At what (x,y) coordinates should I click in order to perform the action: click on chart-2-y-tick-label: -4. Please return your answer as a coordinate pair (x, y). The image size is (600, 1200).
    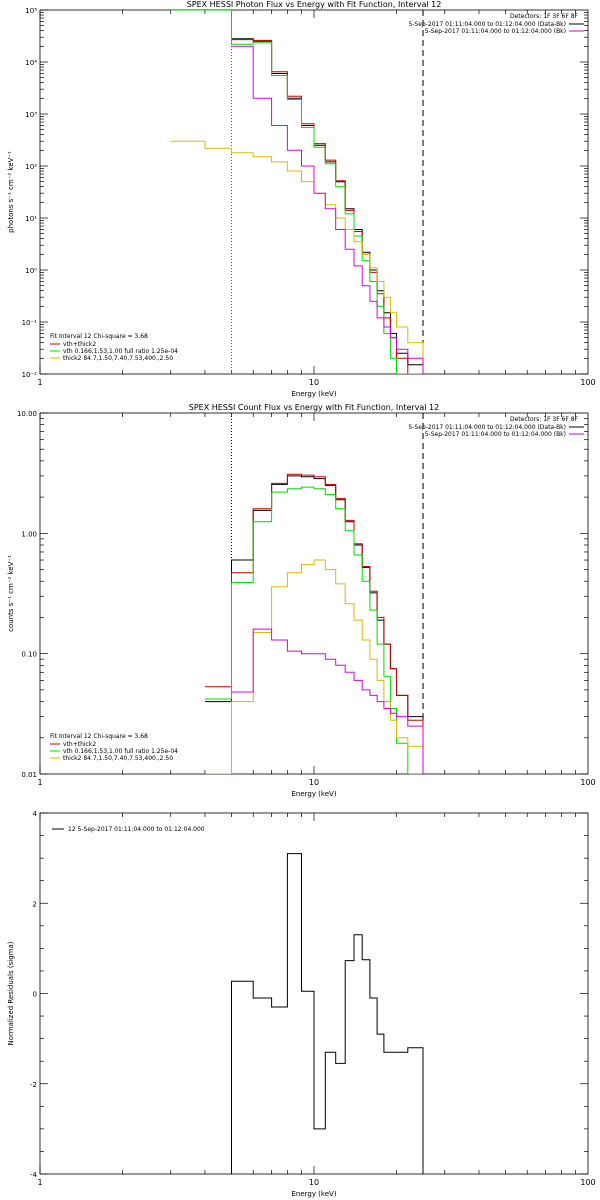
    Looking at the image, I should click on (34, 1175).